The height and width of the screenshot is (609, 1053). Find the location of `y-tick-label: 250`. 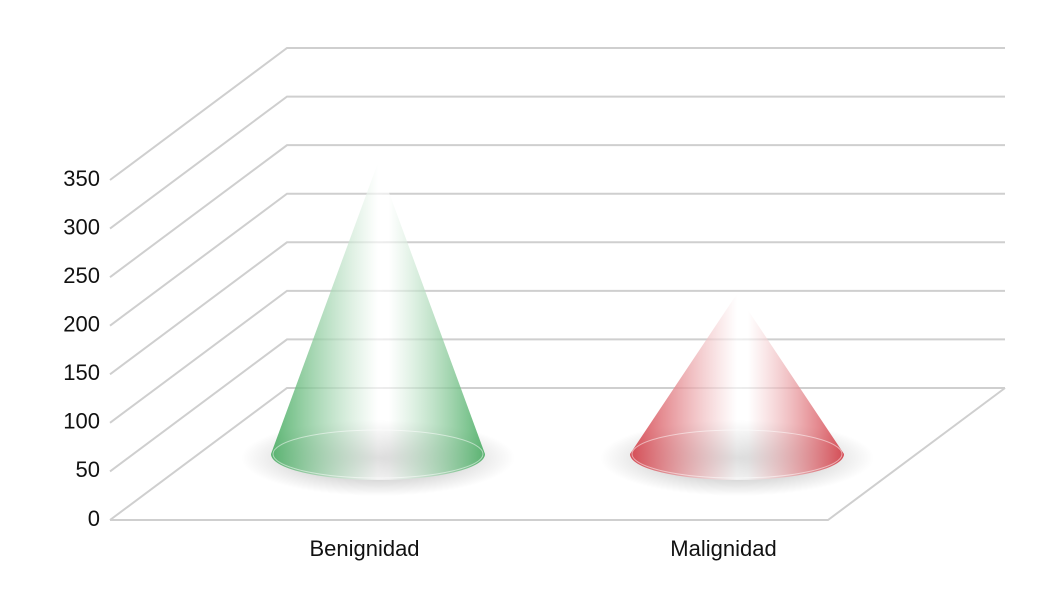

y-tick-label: 250 is located at coordinates (81, 275).